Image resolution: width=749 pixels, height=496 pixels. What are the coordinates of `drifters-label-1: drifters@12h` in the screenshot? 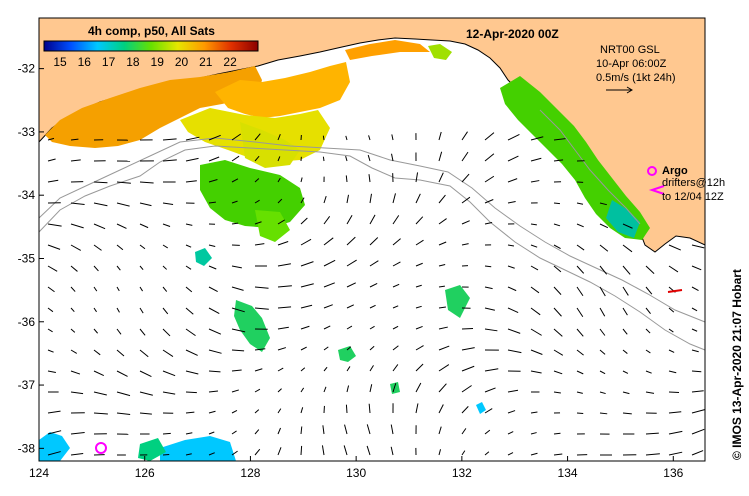 It's located at (693, 183).